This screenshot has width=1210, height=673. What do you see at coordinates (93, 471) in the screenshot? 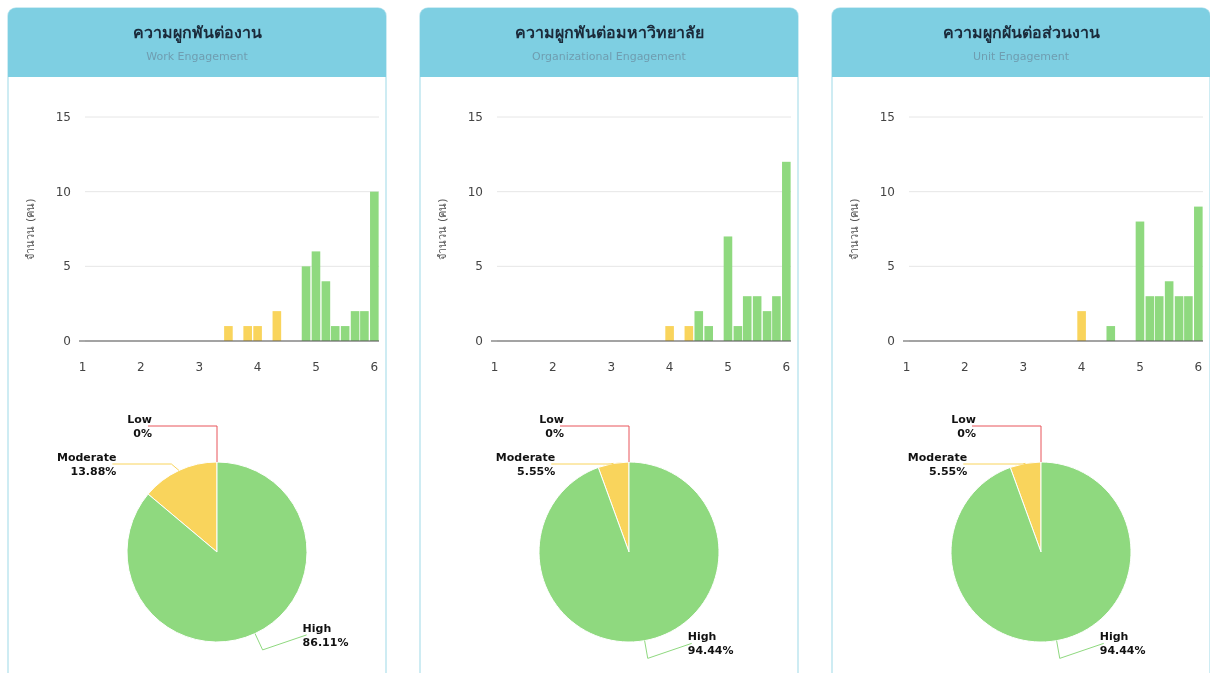
I see `data-label: 13.88%` at bounding box center [93, 471].